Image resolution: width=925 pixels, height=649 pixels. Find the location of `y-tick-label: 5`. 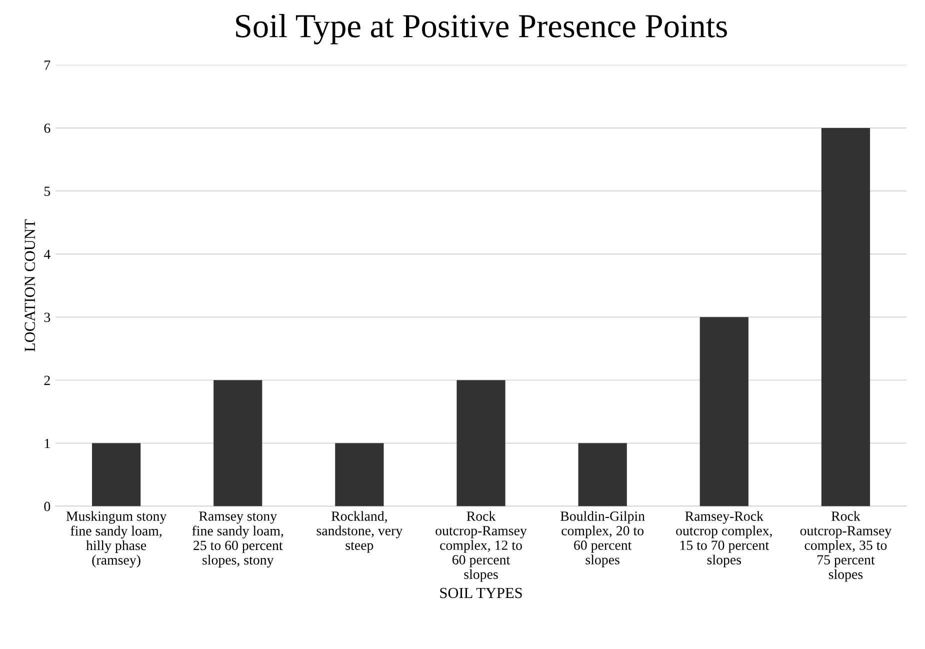

y-tick-label: 5 is located at coordinates (47, 191).